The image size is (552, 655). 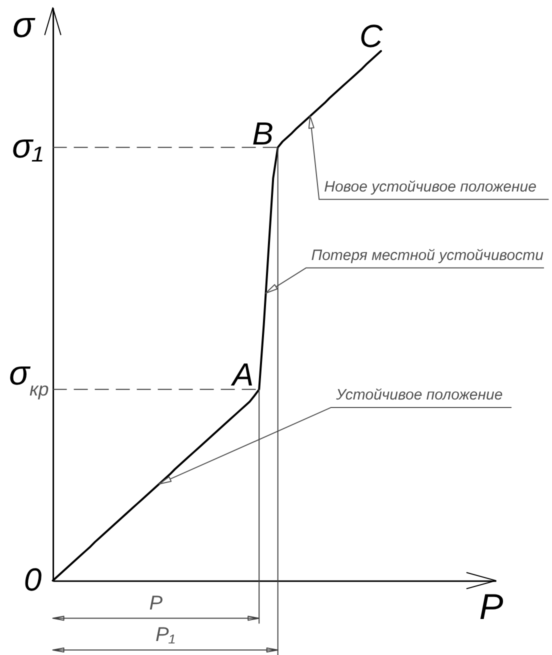 I want to click on annotation: B, so click(x=263, y=133).